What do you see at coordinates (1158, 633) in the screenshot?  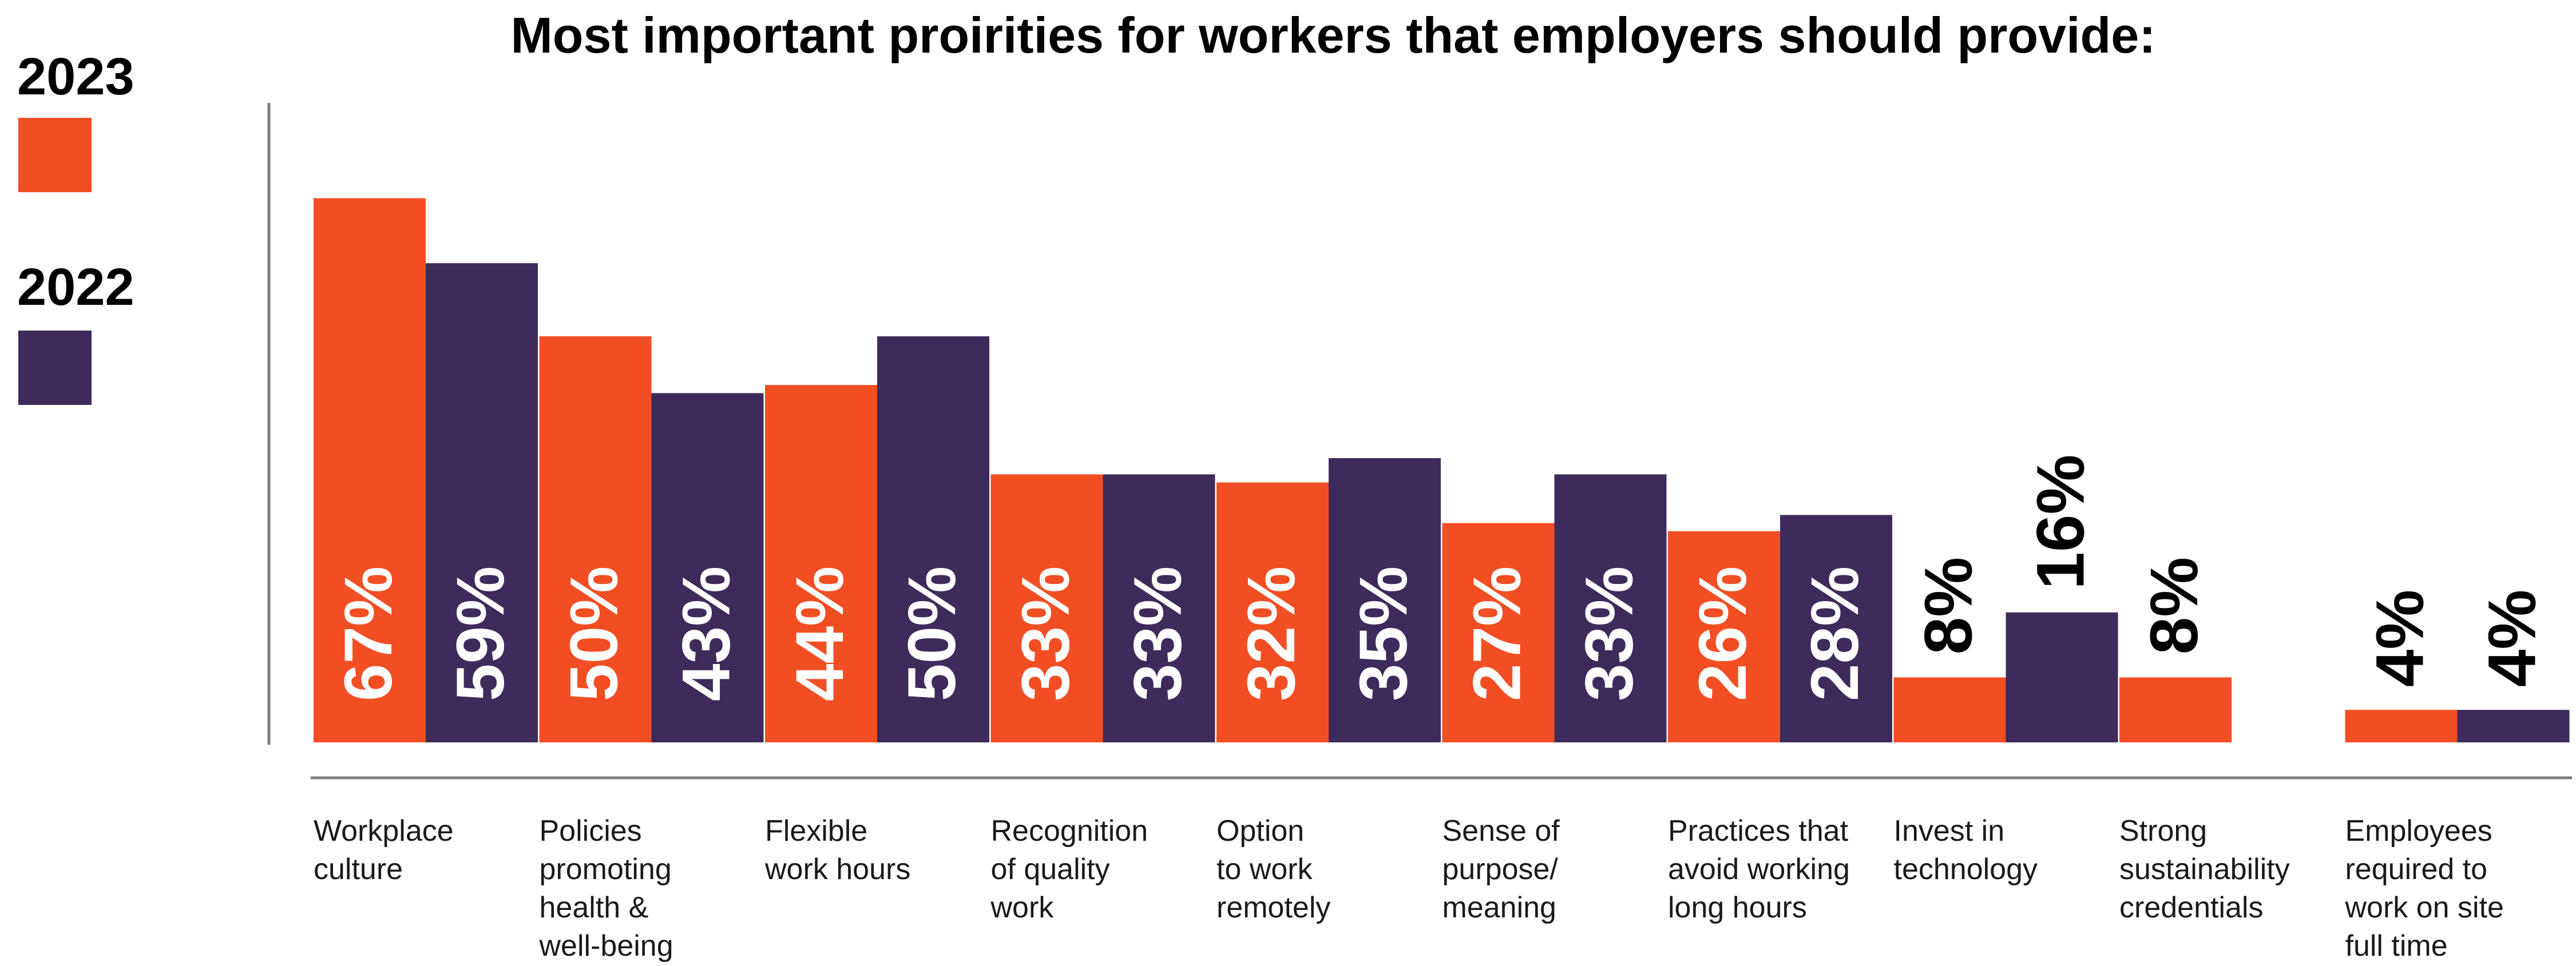 I see `value-label-2022-4: 33%` at bounding box center [1158, 633].